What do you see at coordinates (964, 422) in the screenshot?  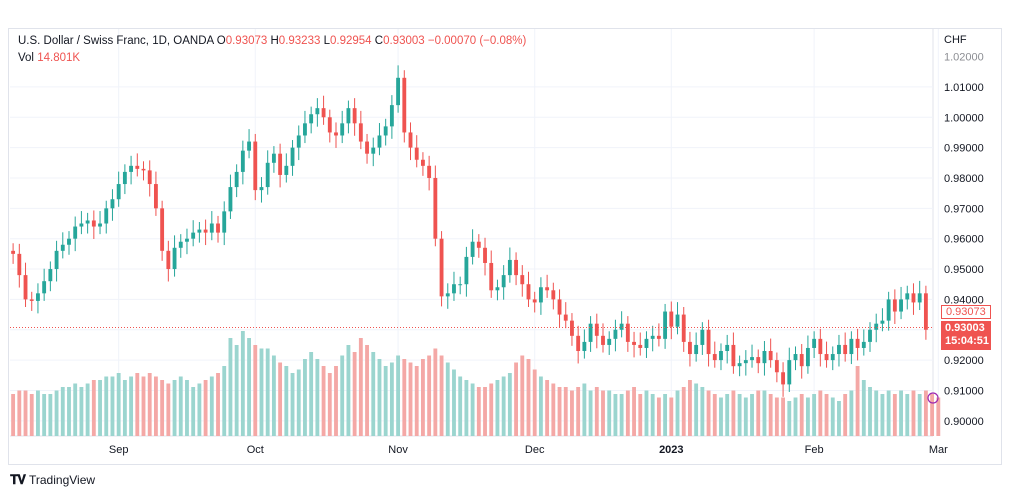 I see `y-tick-label: 0.90000` at bounding box center [964, 422].